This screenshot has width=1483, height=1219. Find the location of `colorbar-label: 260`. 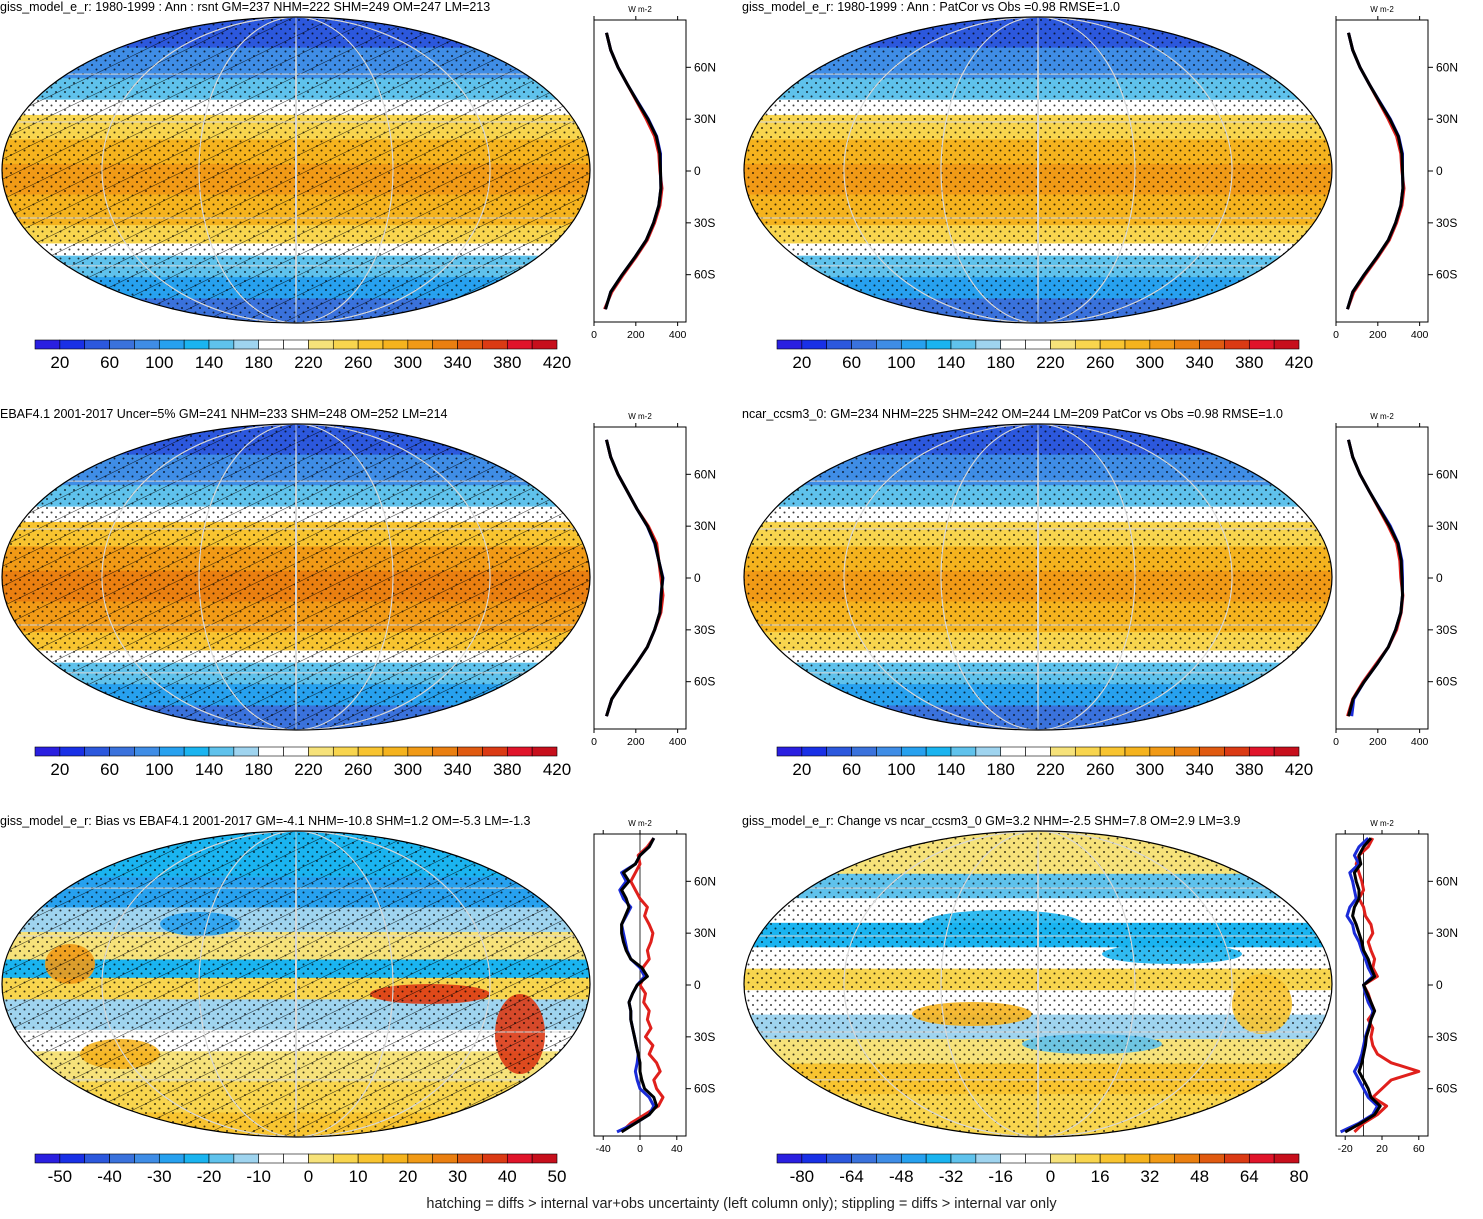

colorbar-label: 260 is located at coordinates (1100, 362).